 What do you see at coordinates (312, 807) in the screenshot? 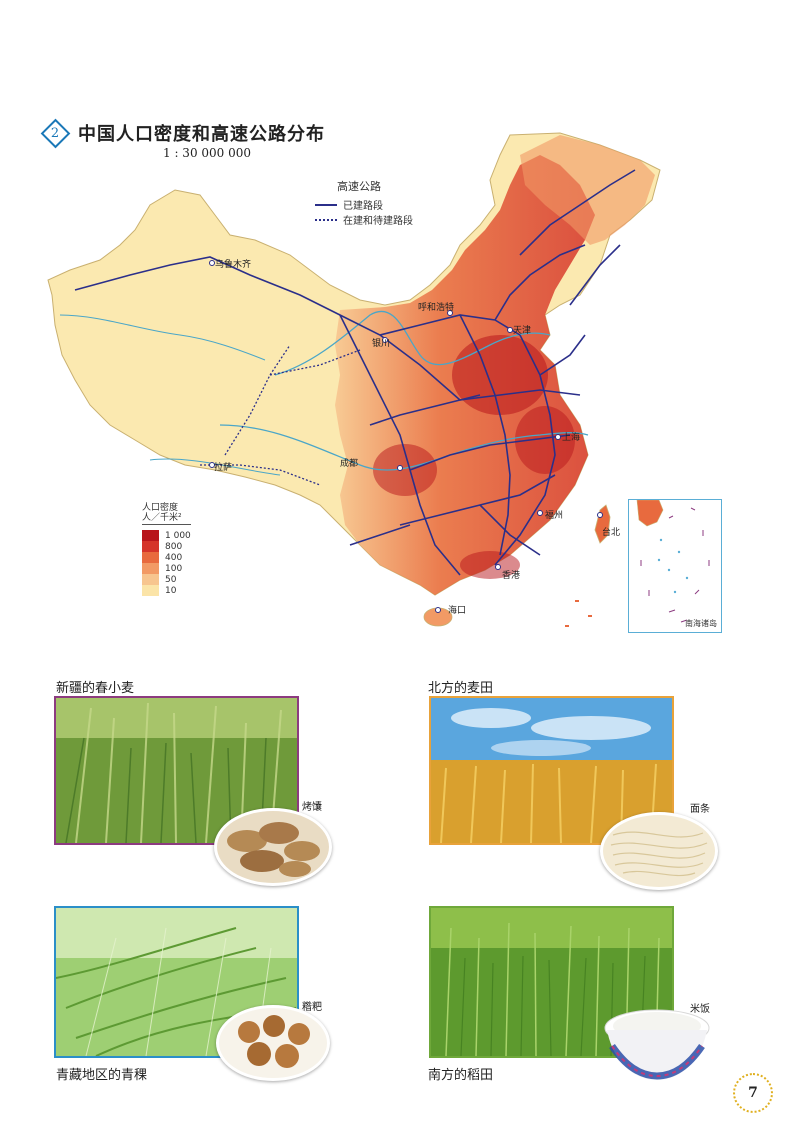
I see `food-label-naan: 烤馕` at bounding box center [312, 807].